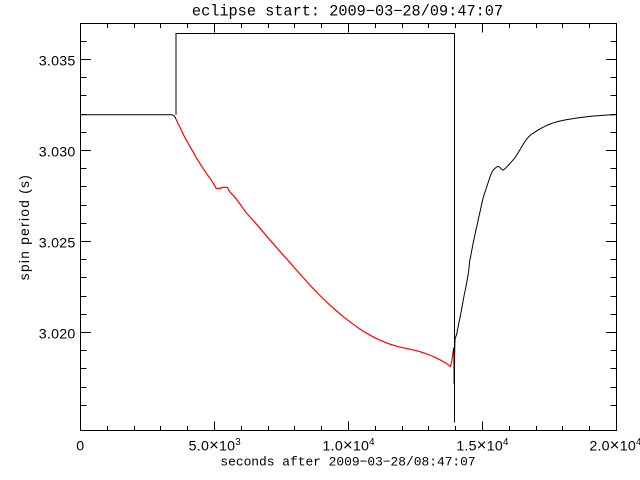  Describe the element at coordinates (215, 445) in the screenshot. I see `svg-text: 5.0×10³` at that location.